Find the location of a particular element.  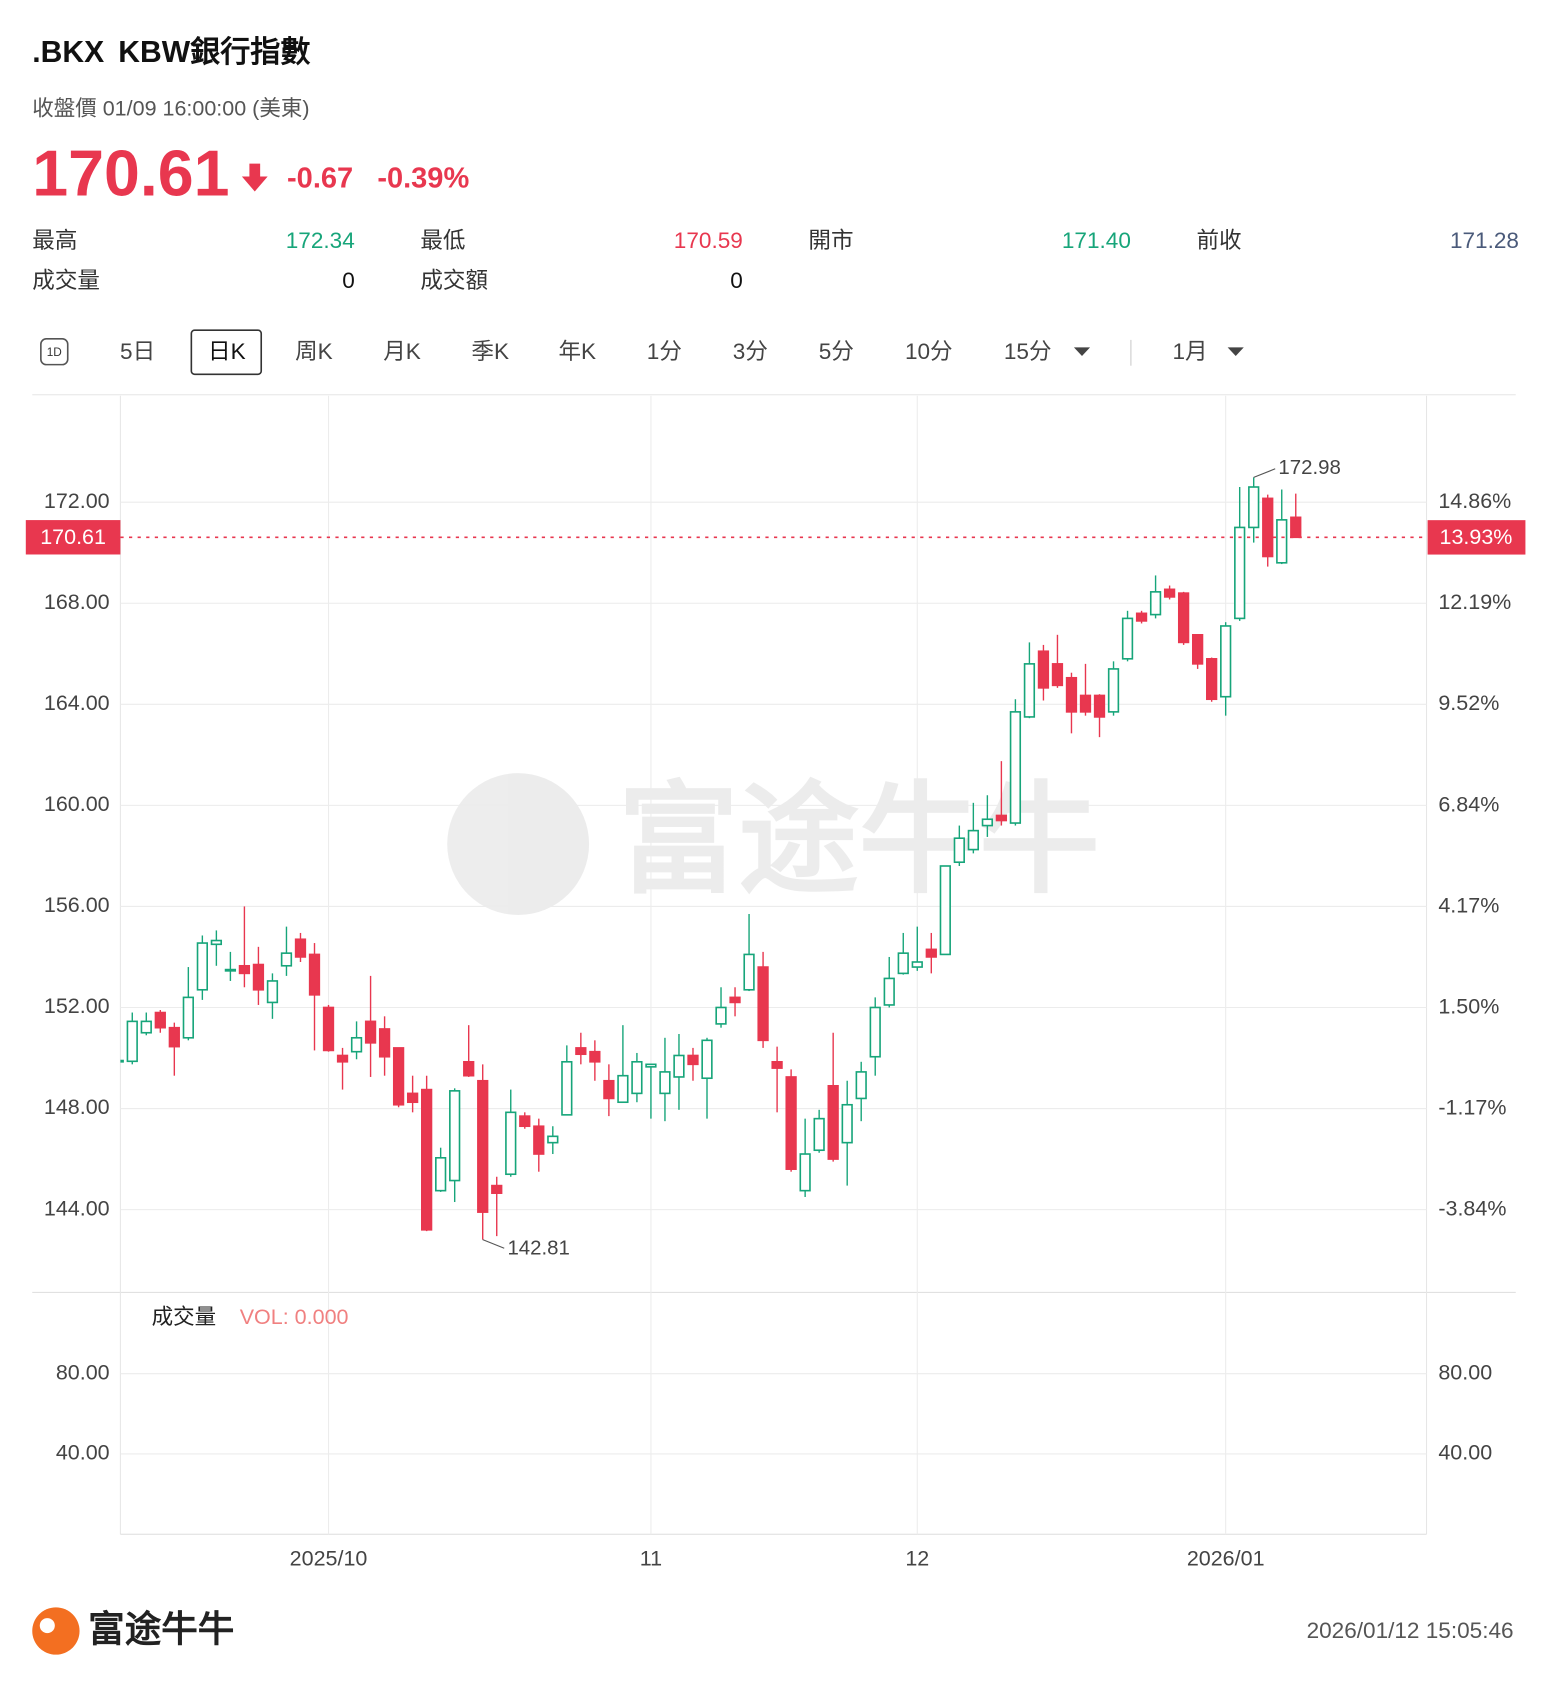

stat-label: 最高 is located at coordinates (54, 240).